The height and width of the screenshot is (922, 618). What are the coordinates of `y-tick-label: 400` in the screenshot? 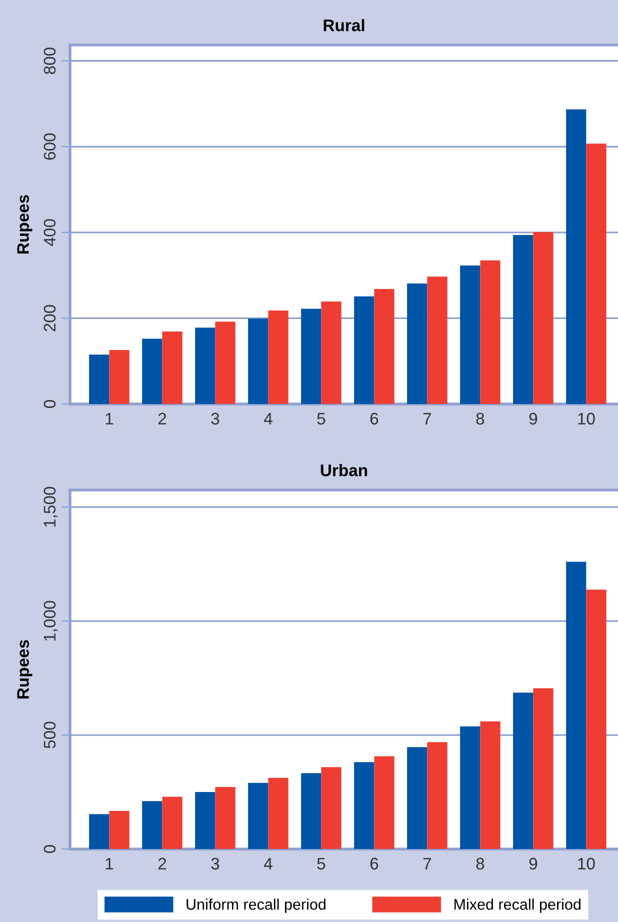 It's located at (50, 232).